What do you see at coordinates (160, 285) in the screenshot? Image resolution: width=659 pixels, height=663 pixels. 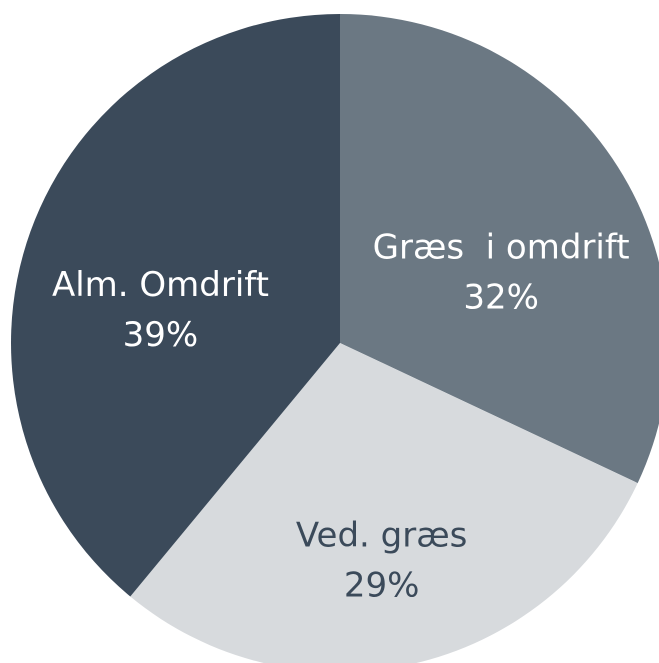 I see `slice-label: Alm. Omdrift` at bounding box center [160, 285].